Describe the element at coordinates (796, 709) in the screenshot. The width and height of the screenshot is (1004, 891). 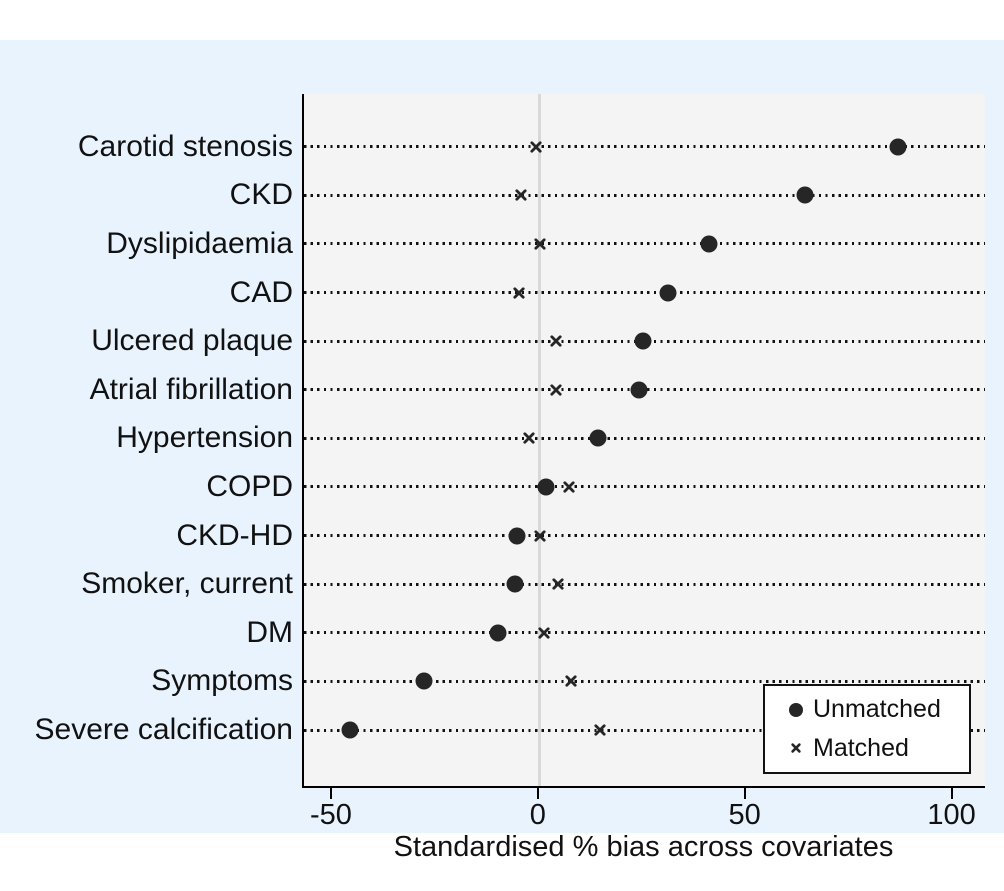
I see `legend-circle-icon` at that location.